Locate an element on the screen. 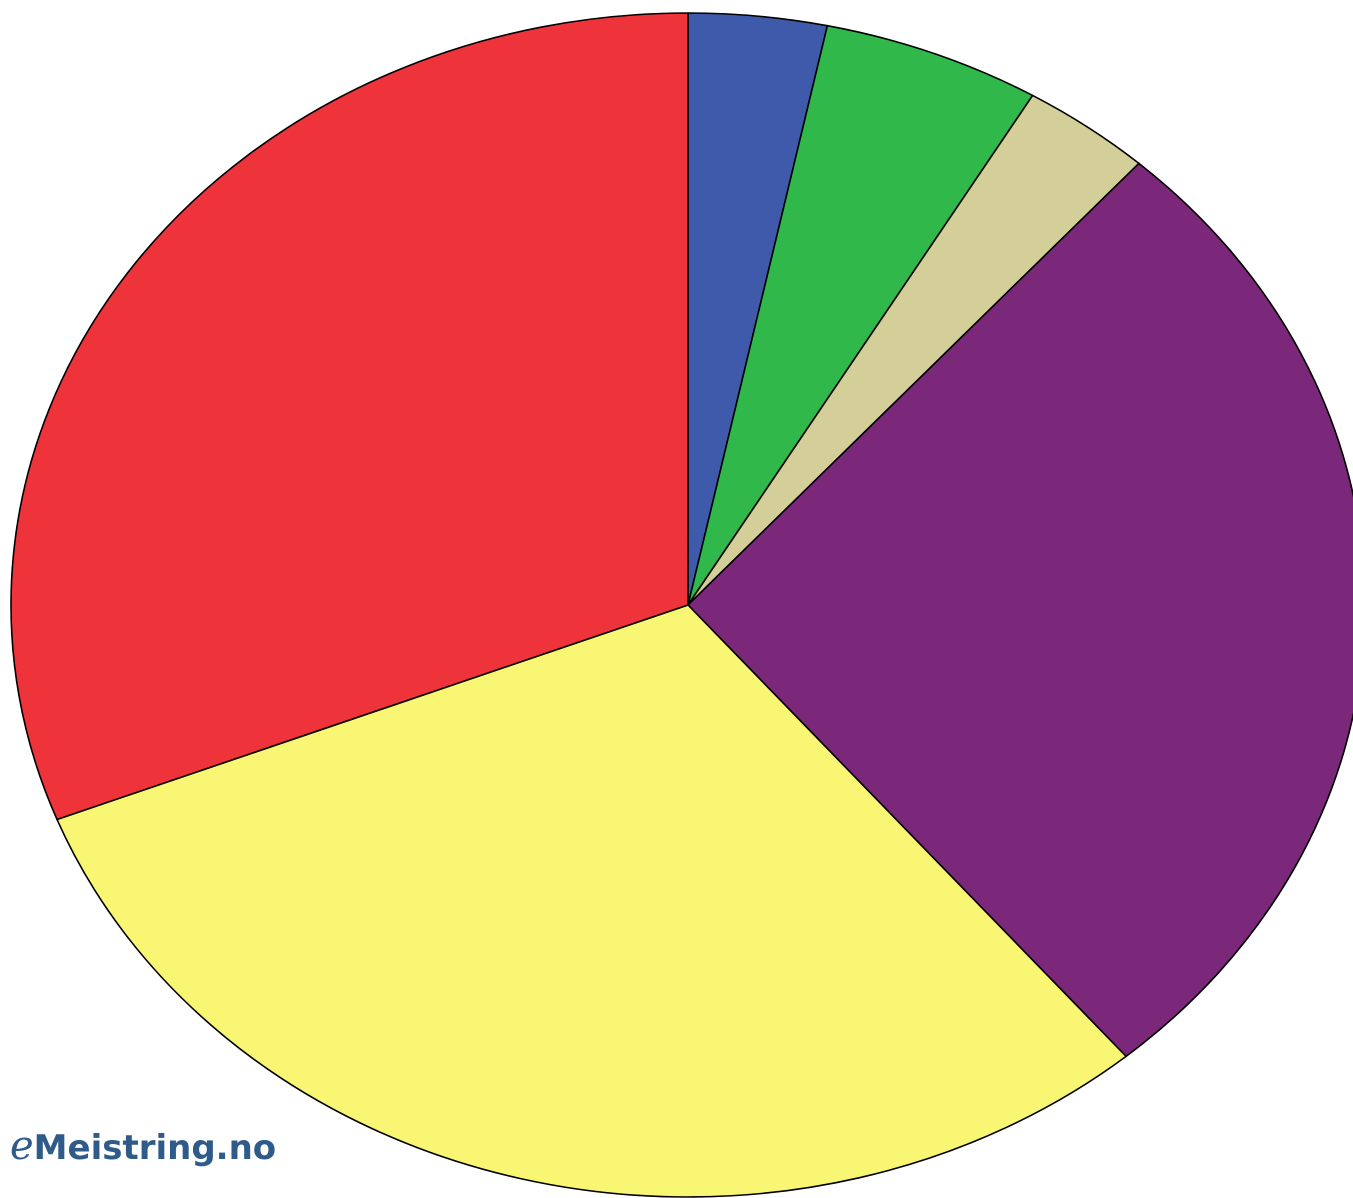 Image resolution: width=1353 pixels, height=1198 pixels. watermark-text: Meistring.no is located at coordinates (155, 1148).